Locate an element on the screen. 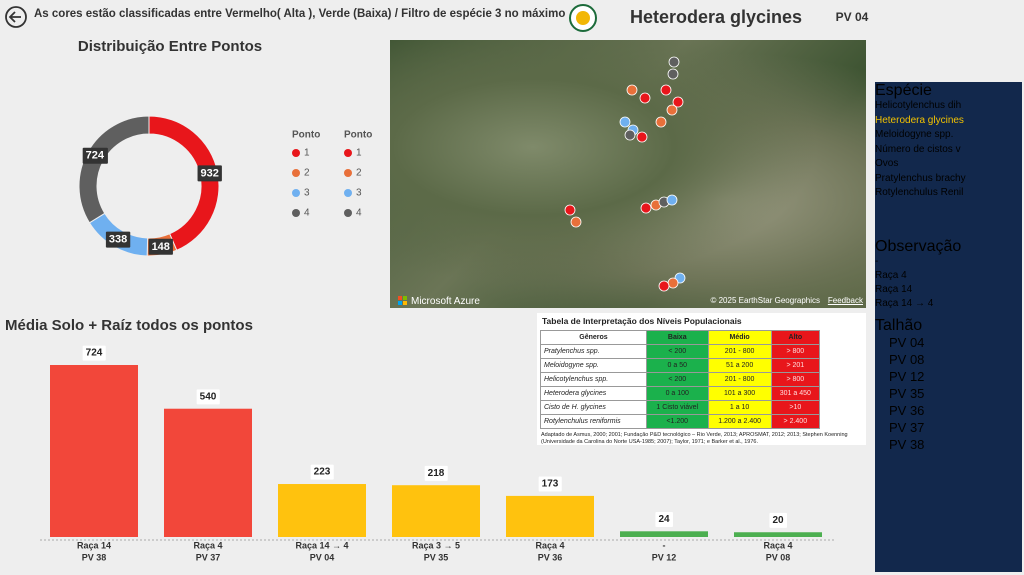 The width and height of the screenshot is (1024, 575). data-label: 932 is located at coordinates (210, 173).